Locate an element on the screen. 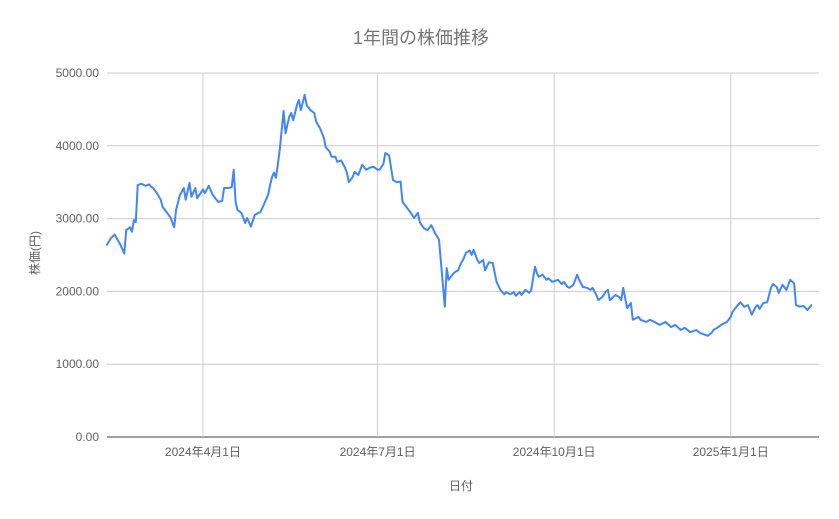  y-tick-label: 5000.00 is located at coordinates (78, 73).